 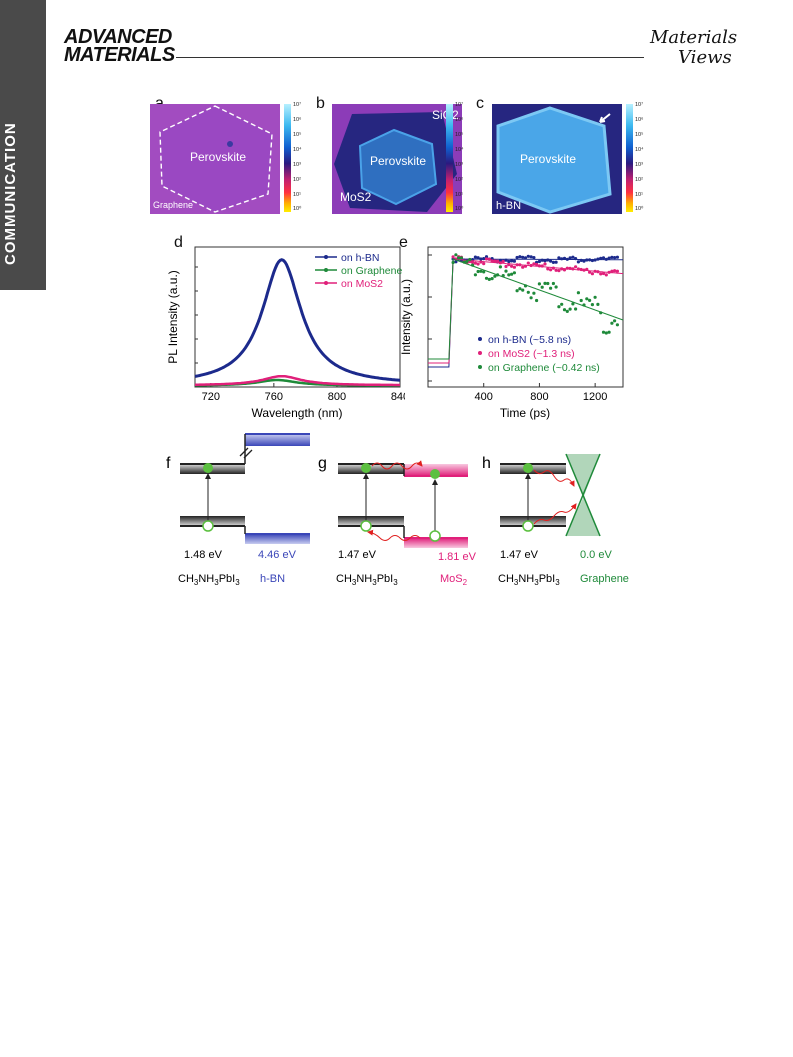 I want to click on x-tick-label: 840, so click(x=398, y=397).